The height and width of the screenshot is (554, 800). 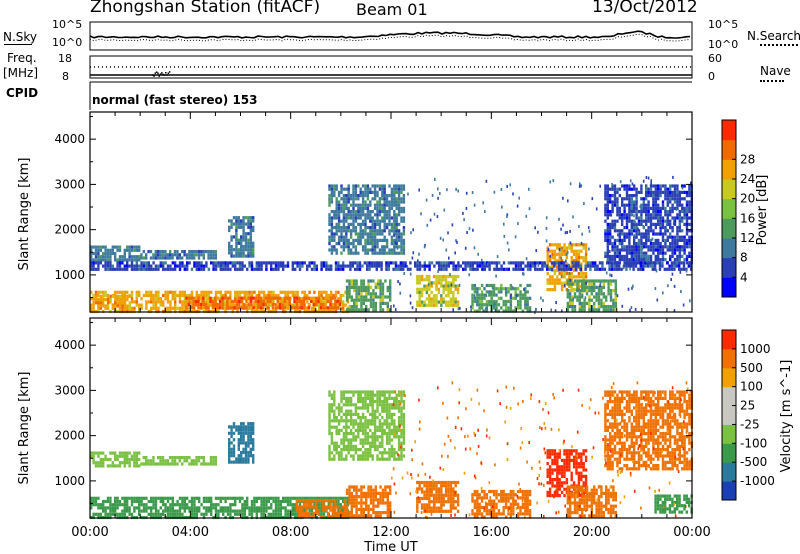 What do you see at coordinates (779, 45) in the screenshot?
I see `nsearch-legend-line` at bounding box center [779, 45].